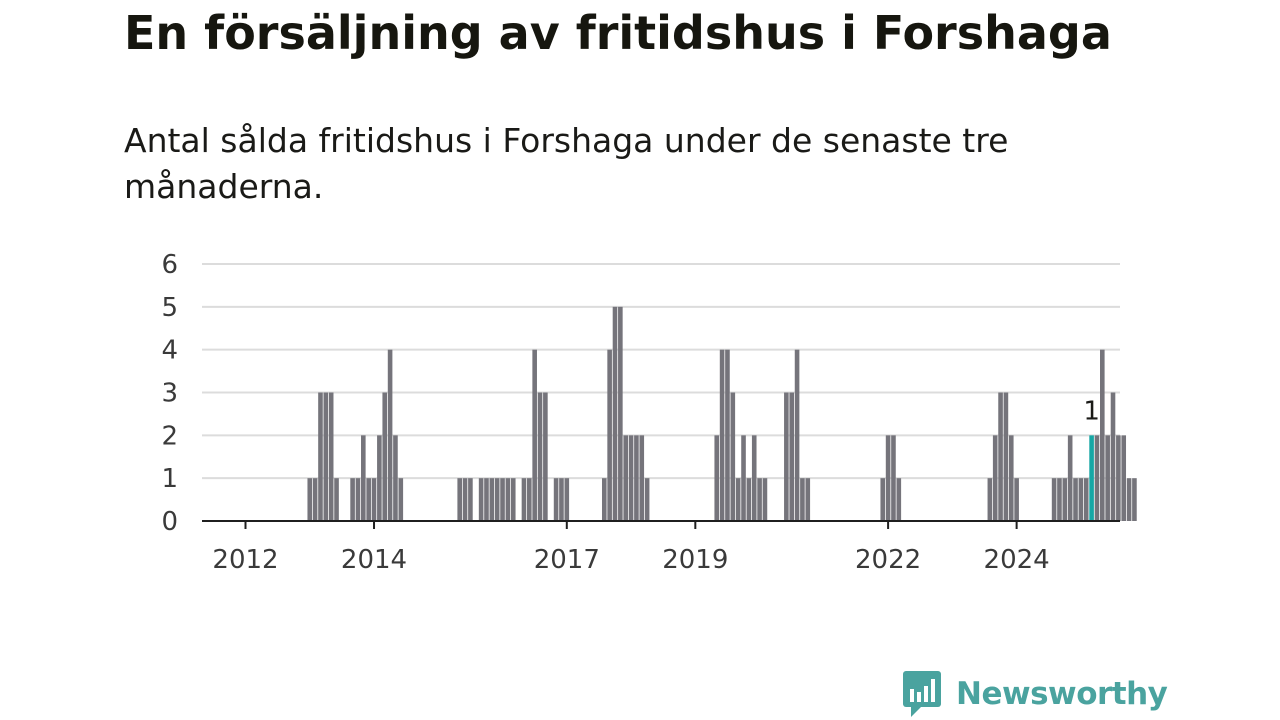  Describe the element at coordinates (630, 560) in the screenshot. I see `x-axis-tick-labels: 2012 2014 2017 2019 2022 2024` at that location.